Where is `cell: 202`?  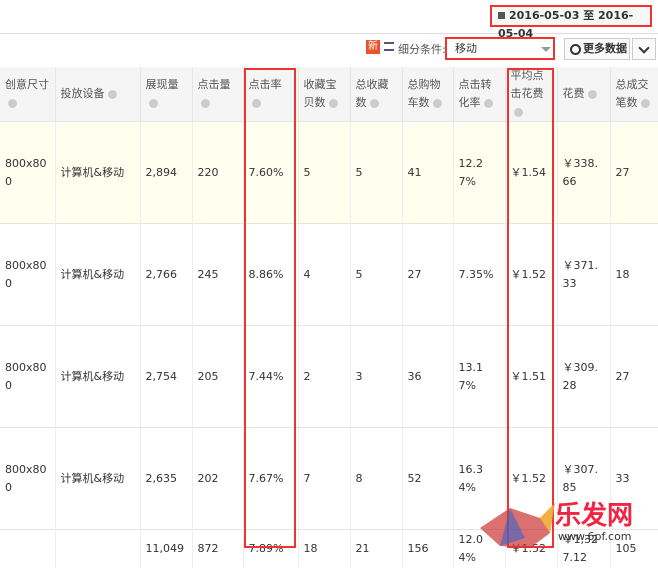
cell: 202 is located at coordinates (217, 479).